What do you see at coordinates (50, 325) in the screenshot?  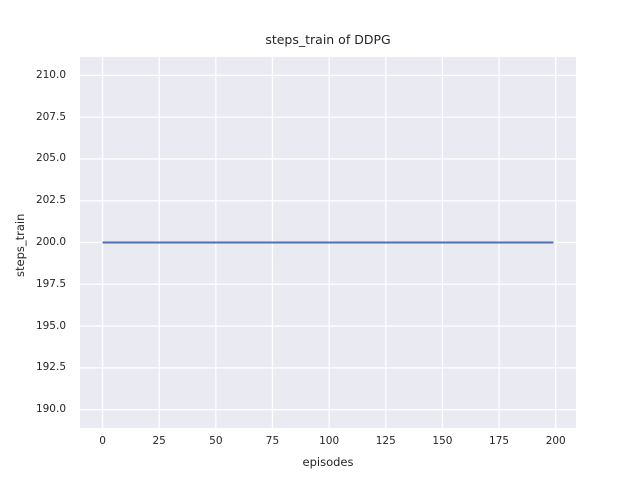 I see `y-tick-label: 195.0` at bounding box center [50, 325].